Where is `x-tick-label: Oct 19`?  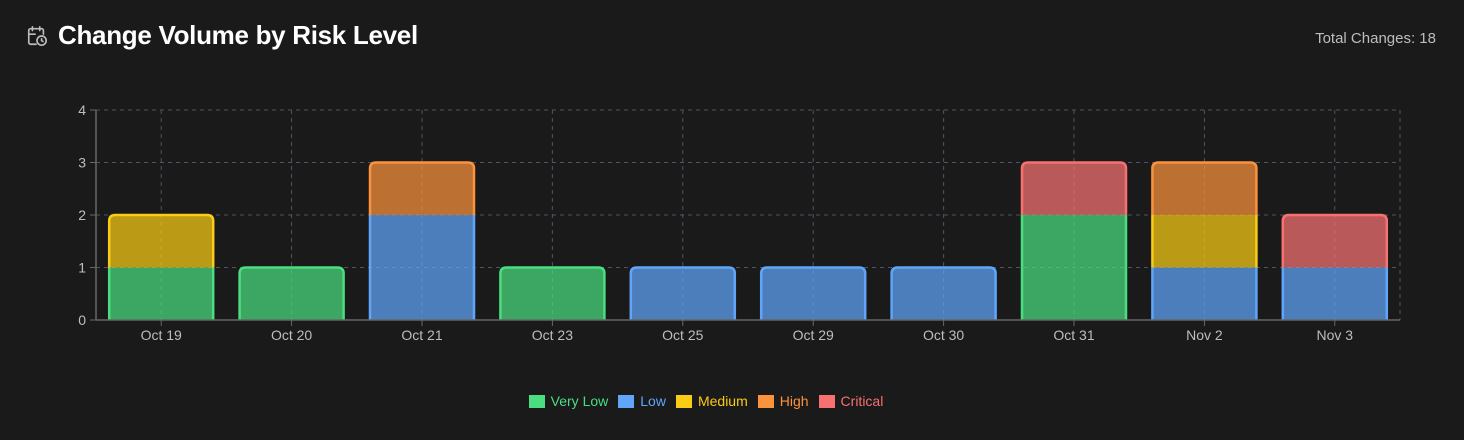
x-tick-label: Oct 19 is located at coordinates (161, 335).